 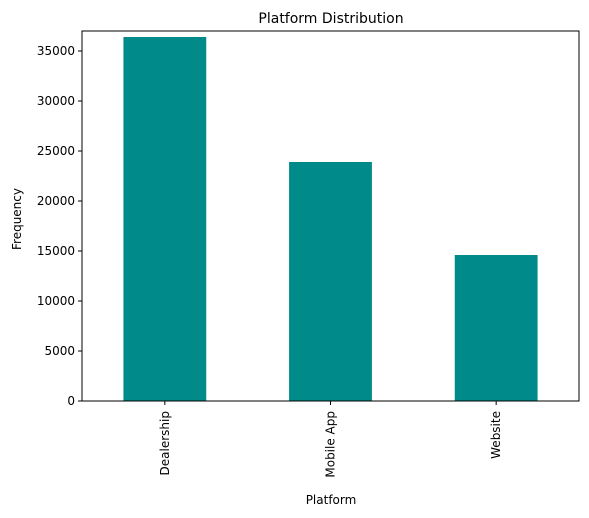 What do you see at coordinates (56, 251) in the screenshot?
I see `y-tick-label: 15000` at bounding box center [56, 251].